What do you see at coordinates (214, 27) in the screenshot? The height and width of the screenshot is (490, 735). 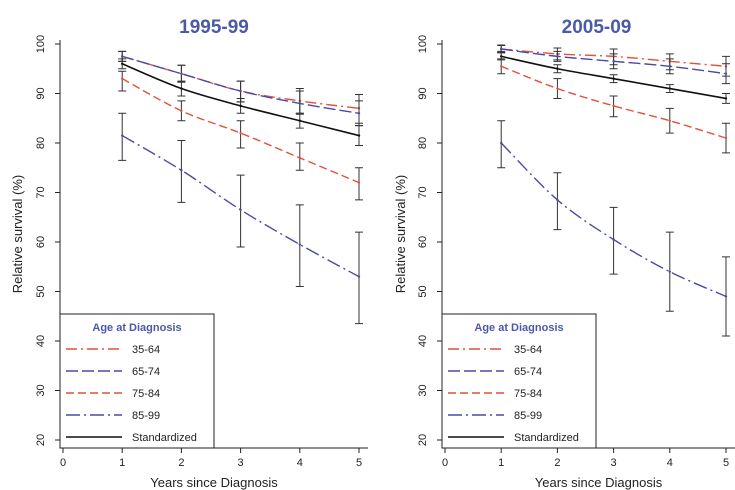 I see `chart-title: 1995-99` at bounding box center [214, 27].